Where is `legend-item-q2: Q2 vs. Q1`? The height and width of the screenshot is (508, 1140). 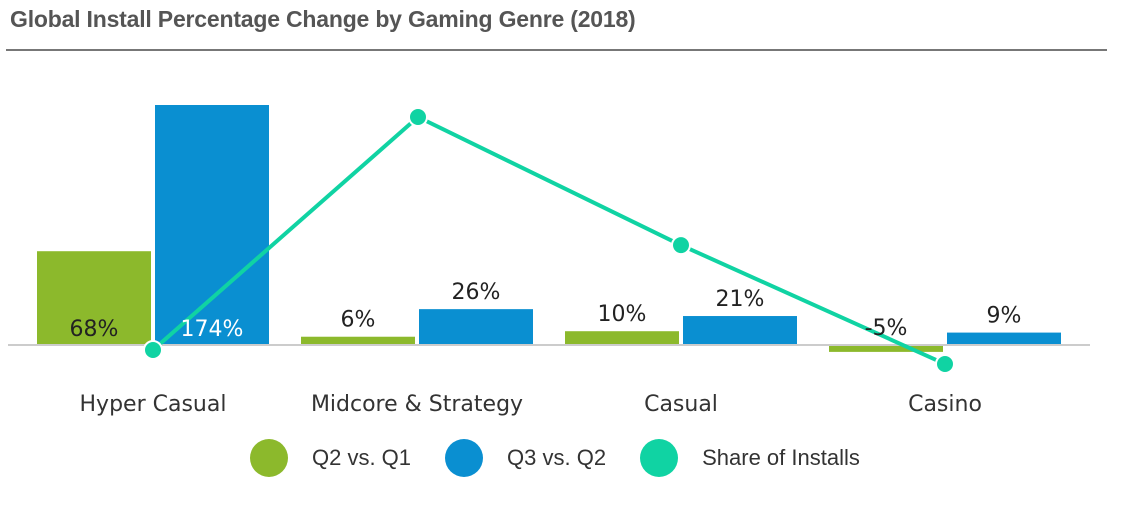
legend-item-q2: Q2 vs. Q1 is located at coordinates (330, 458).